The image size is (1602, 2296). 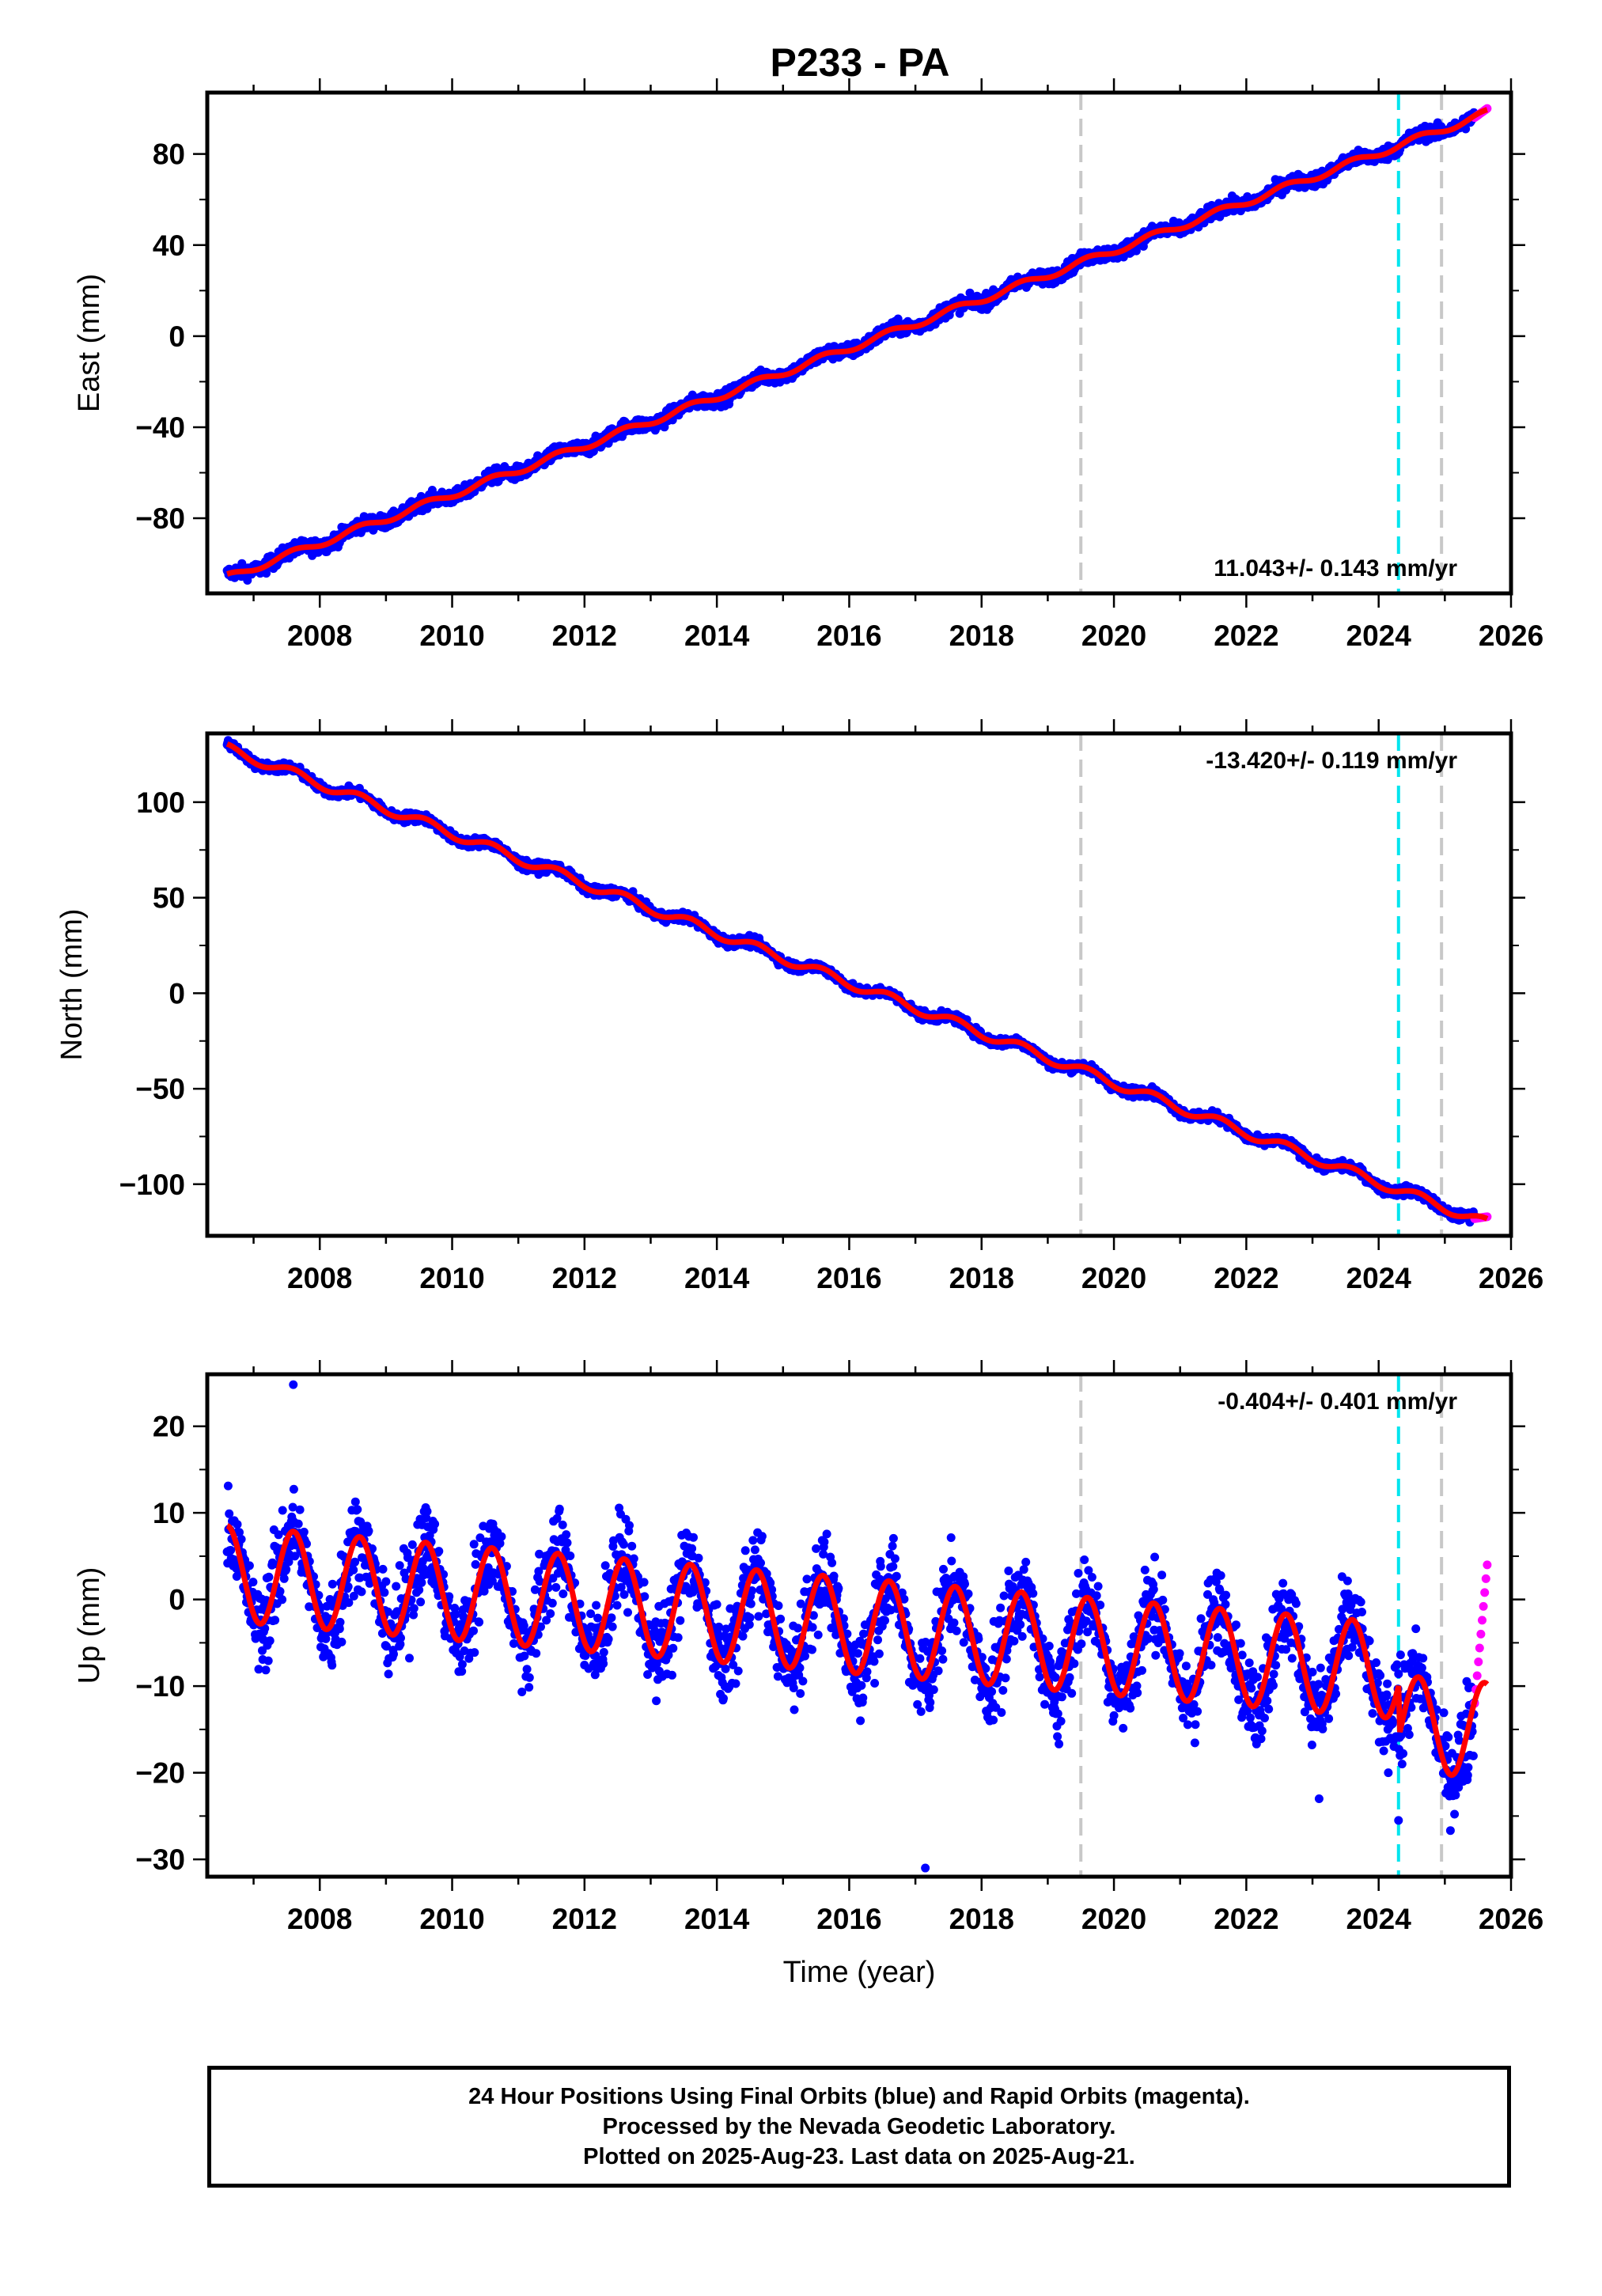 What do you see at coordinates (981, 635) in the screenshot?
I see `east-x-tick-label: 2018` at bounding box center [981, 635].